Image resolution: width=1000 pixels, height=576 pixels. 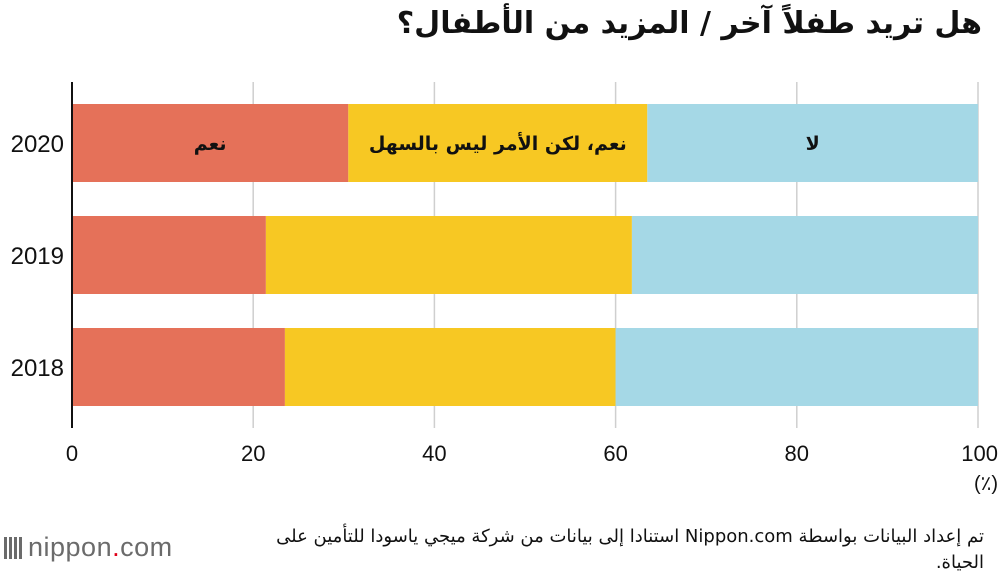 I want to click on category-label: 2018, so click(x=37, y=368).